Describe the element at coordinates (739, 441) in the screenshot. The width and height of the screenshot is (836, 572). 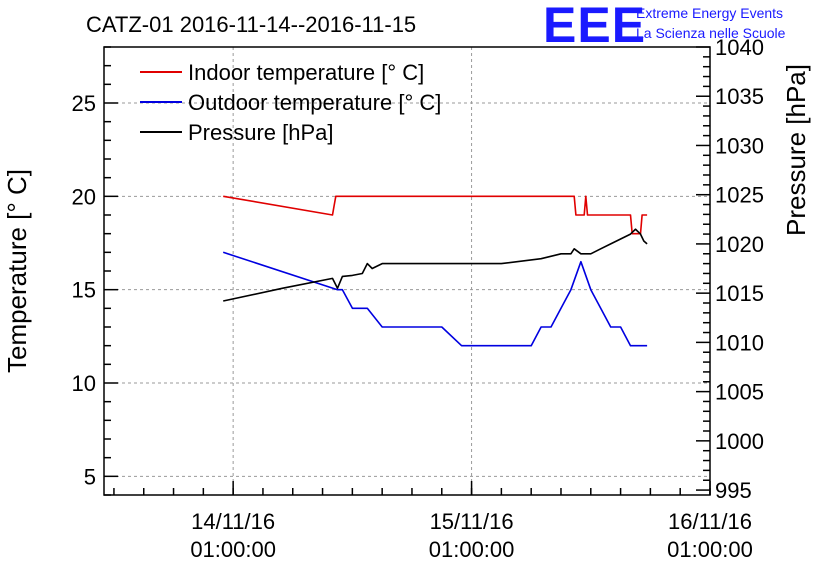
I see `right-tick-label: 1000` at that location.